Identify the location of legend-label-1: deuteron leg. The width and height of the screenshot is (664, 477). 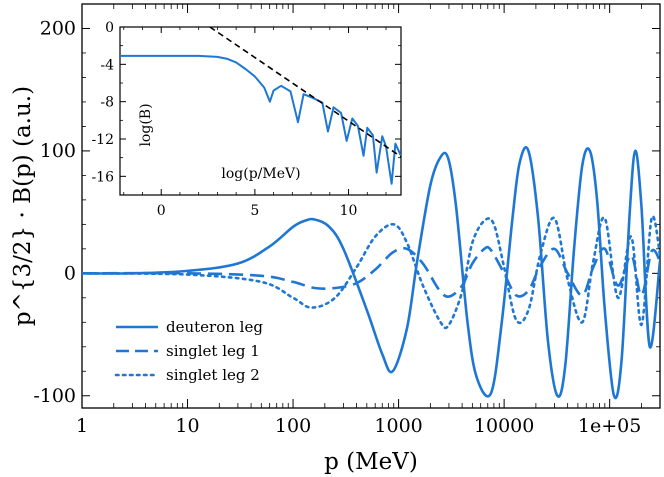
(214, 327).